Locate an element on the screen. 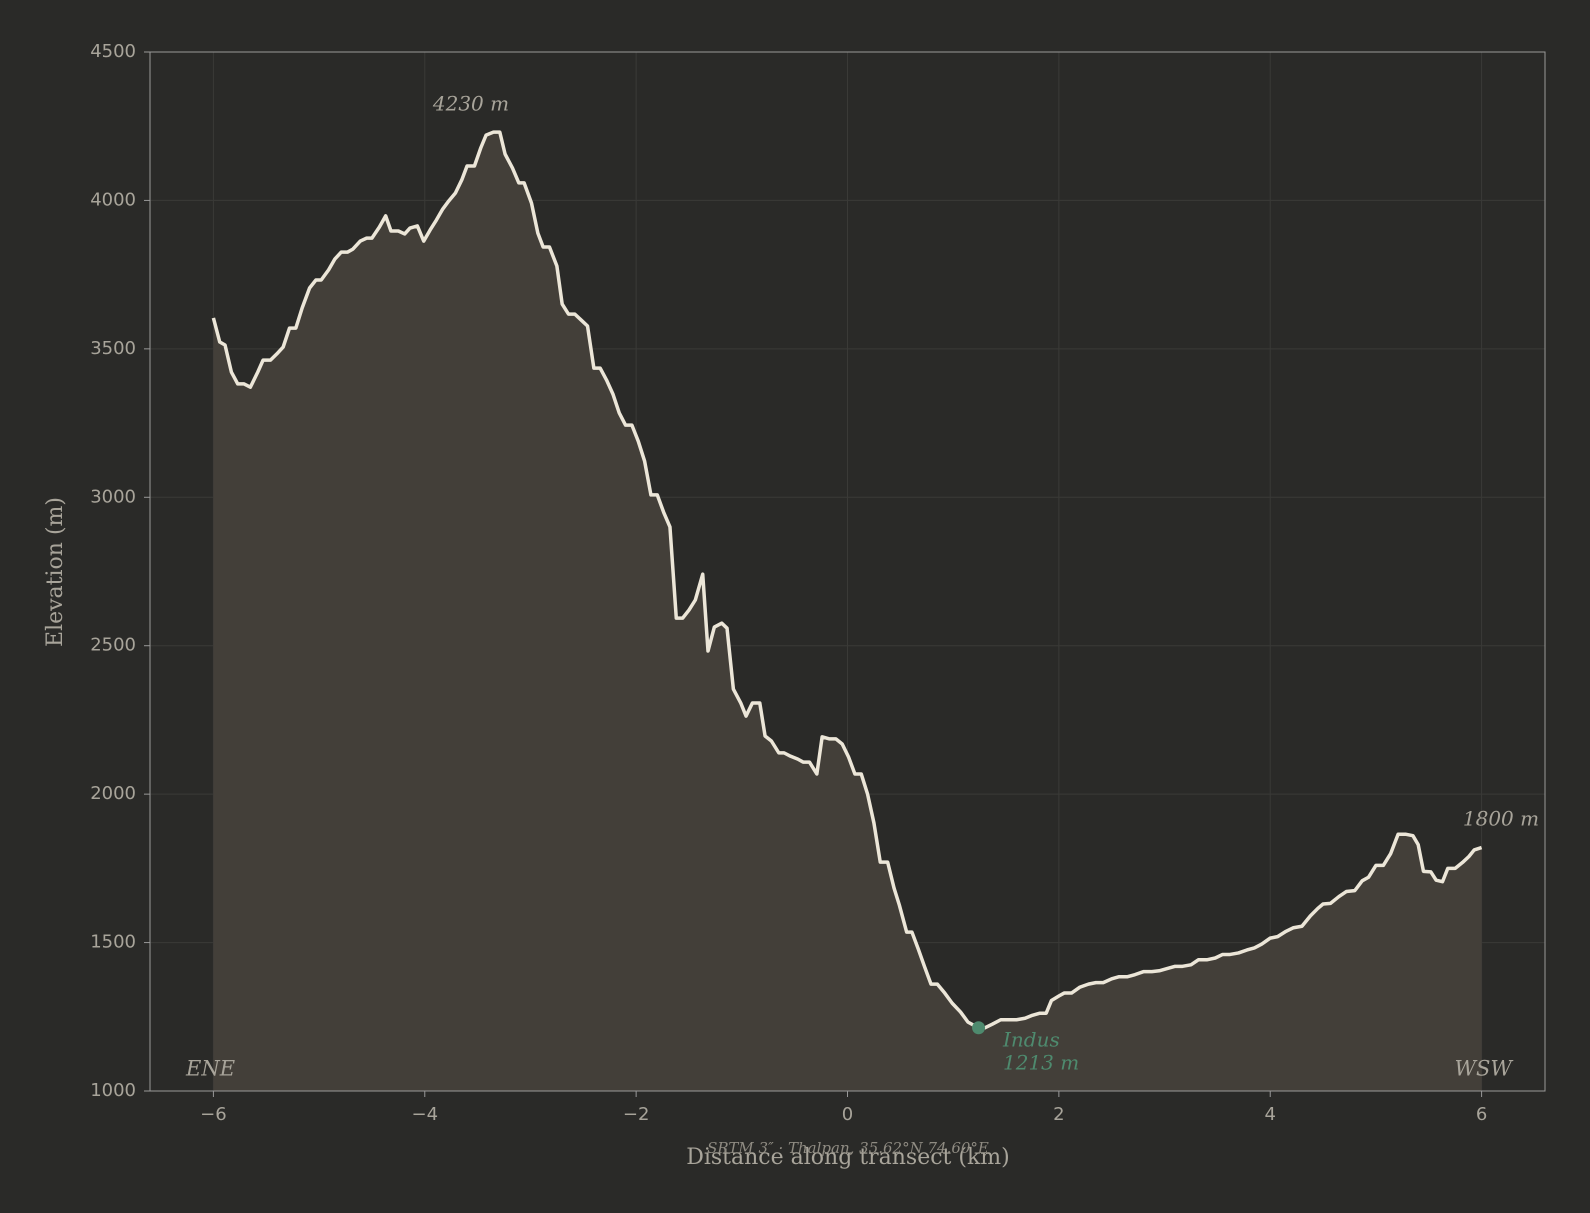 The height and width of the screenshot is (1213, 1590). direction-label: WSW is located at coordinates (1484, 1069).